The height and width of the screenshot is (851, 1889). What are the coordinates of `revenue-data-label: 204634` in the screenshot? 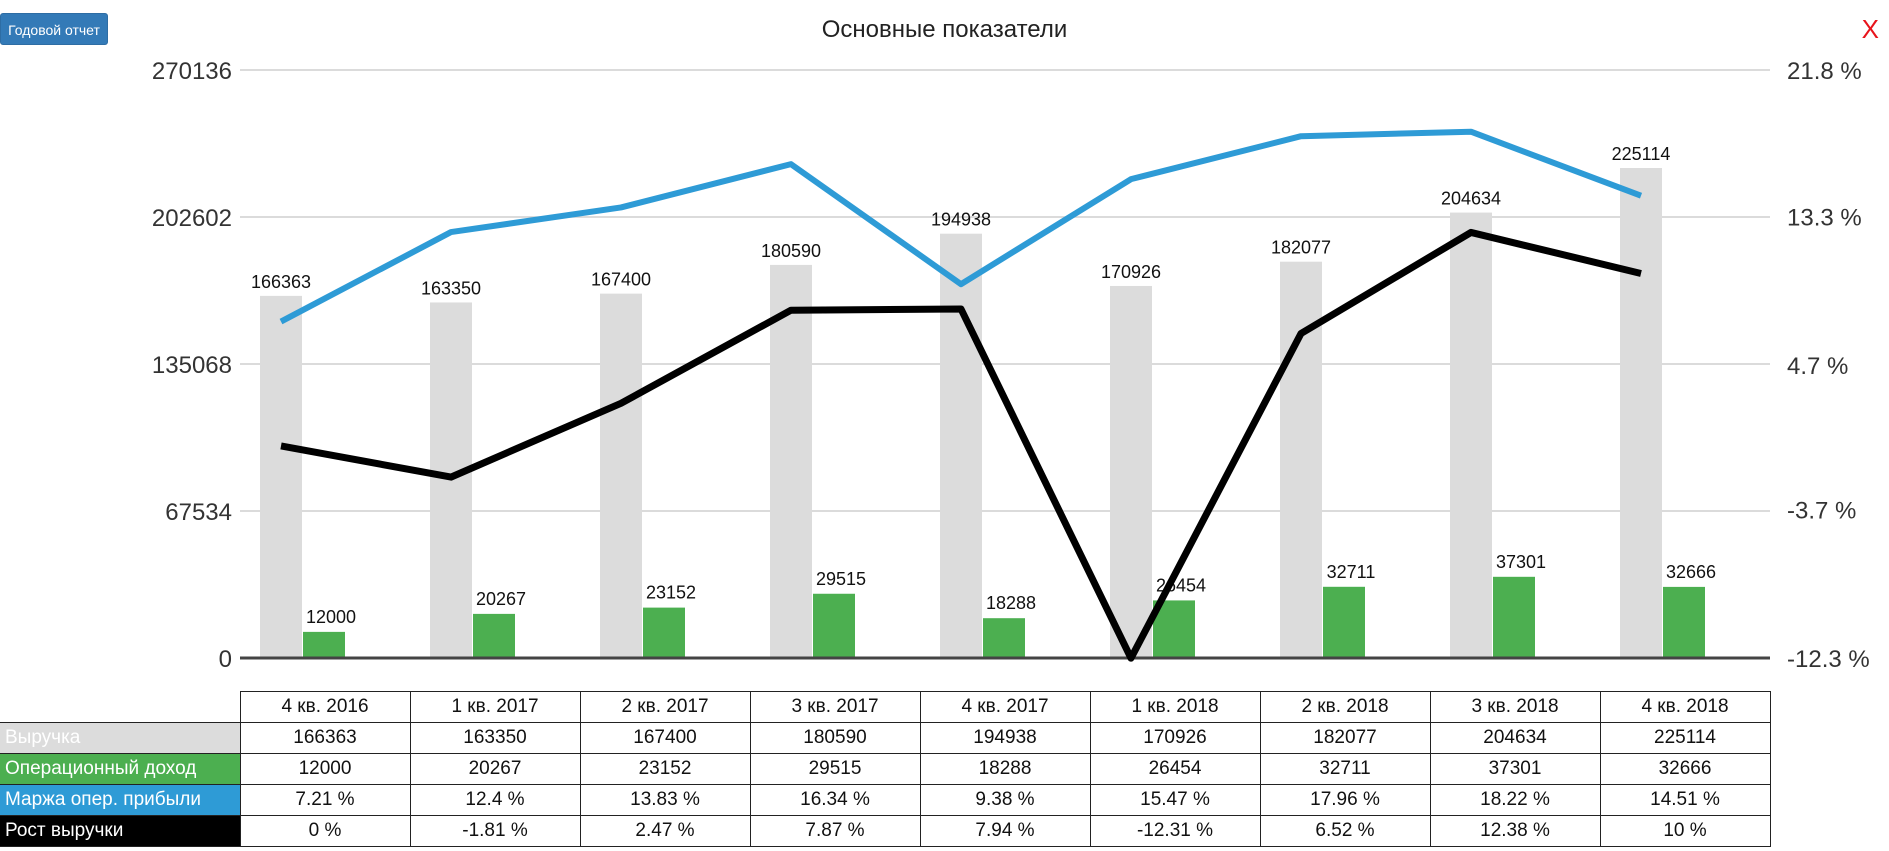 It's located at (1471, 199).